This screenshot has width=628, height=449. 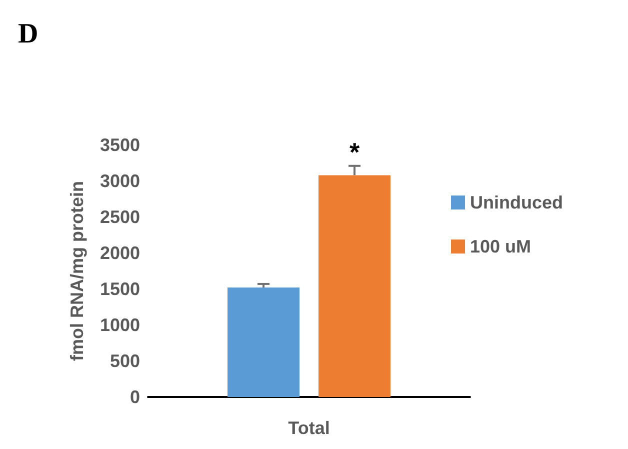 I want to click on y-tick-label: 500, so click(x=125, y=361).